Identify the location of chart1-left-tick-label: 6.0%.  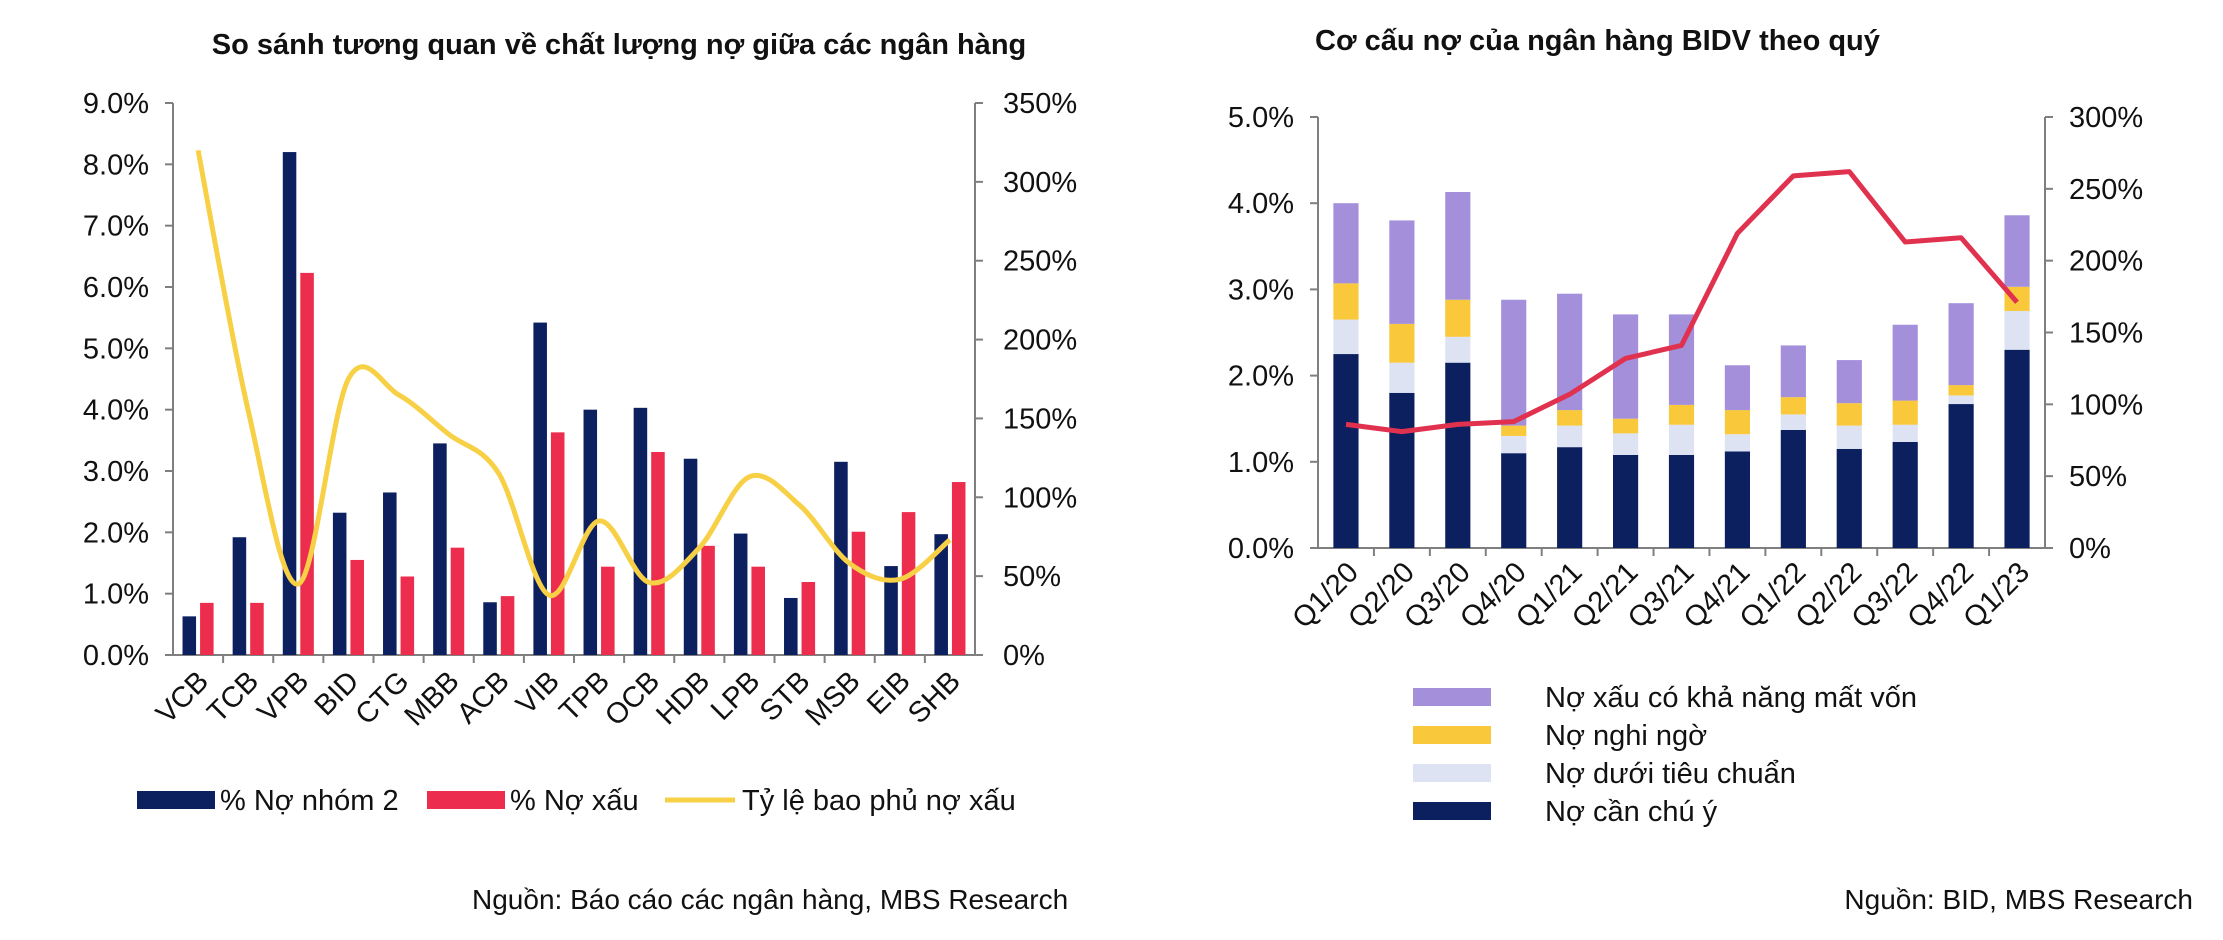
(116, 288).